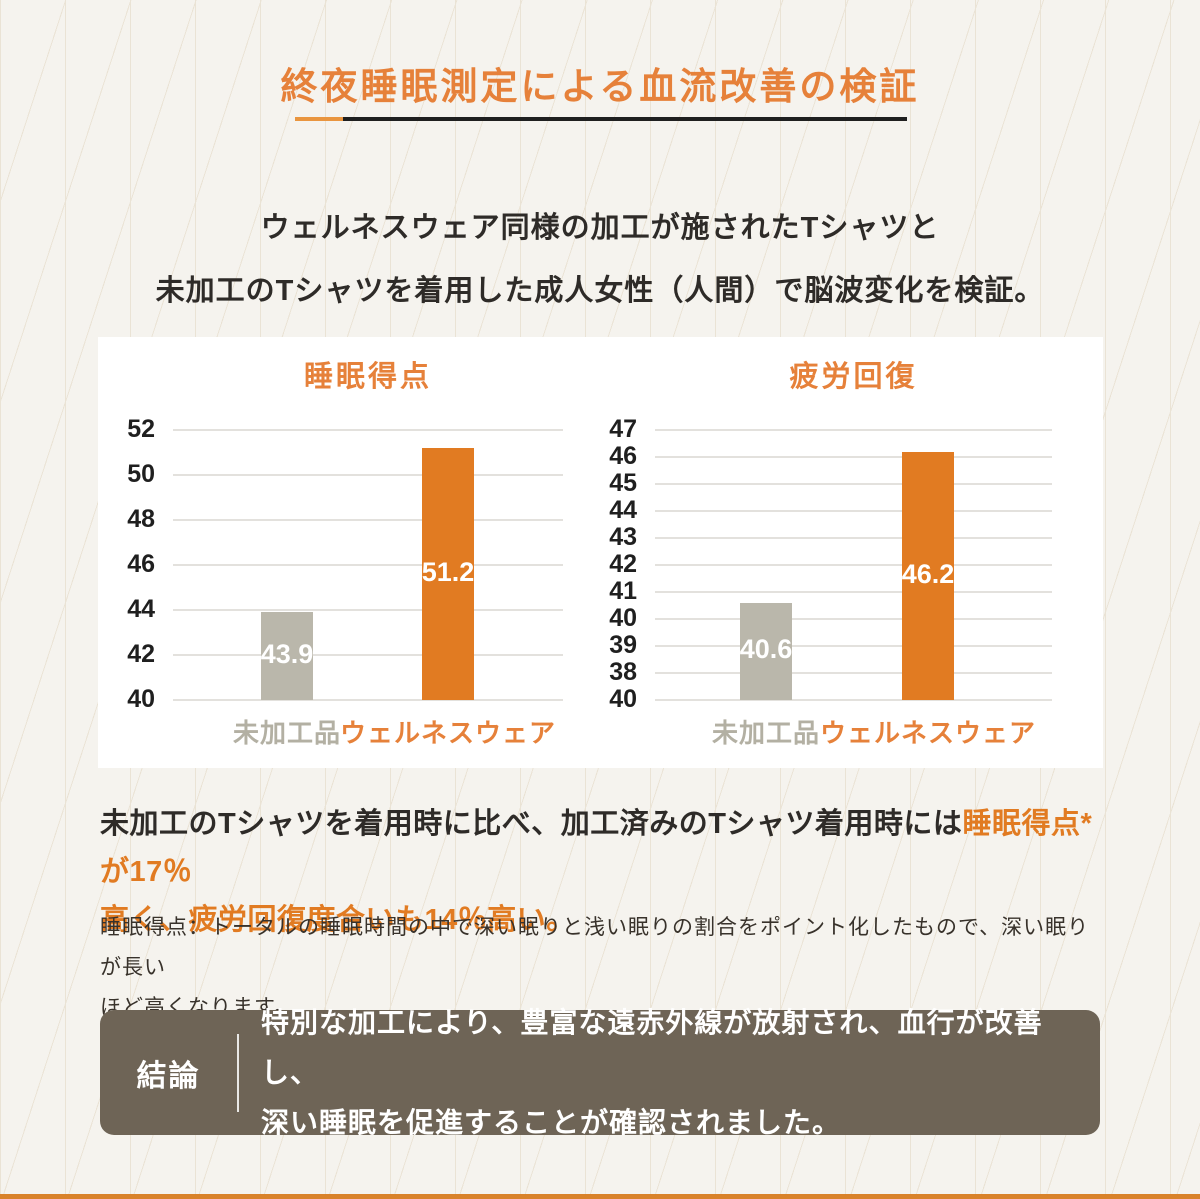  Describe the element at coordinates (319, 119) in the screenshot. I see `title-underline-accent` at that location.